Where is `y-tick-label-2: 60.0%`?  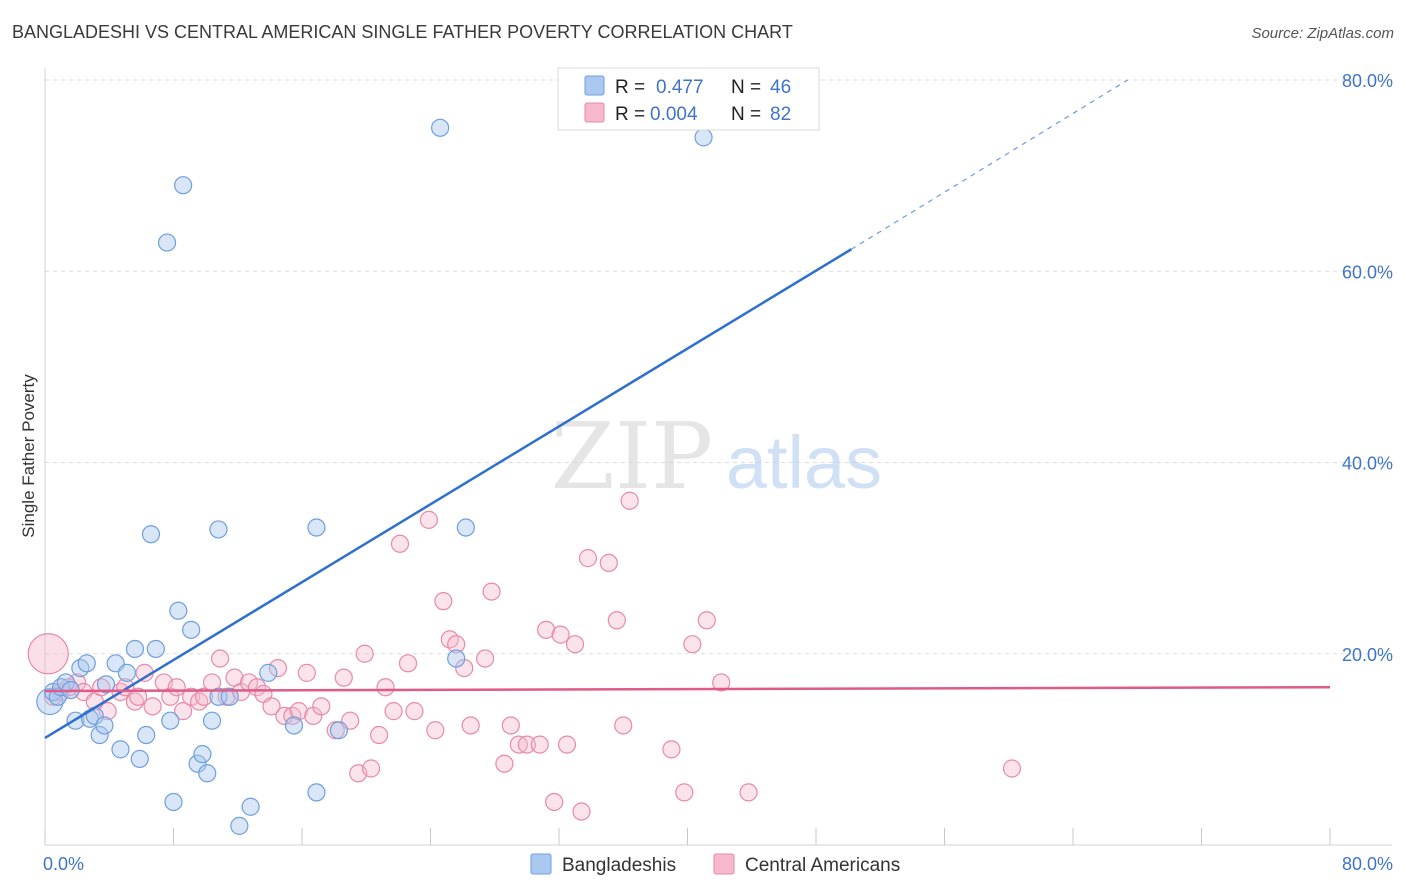
y-tick-label-2: 60.0% is located at coordinates (1367, 272).